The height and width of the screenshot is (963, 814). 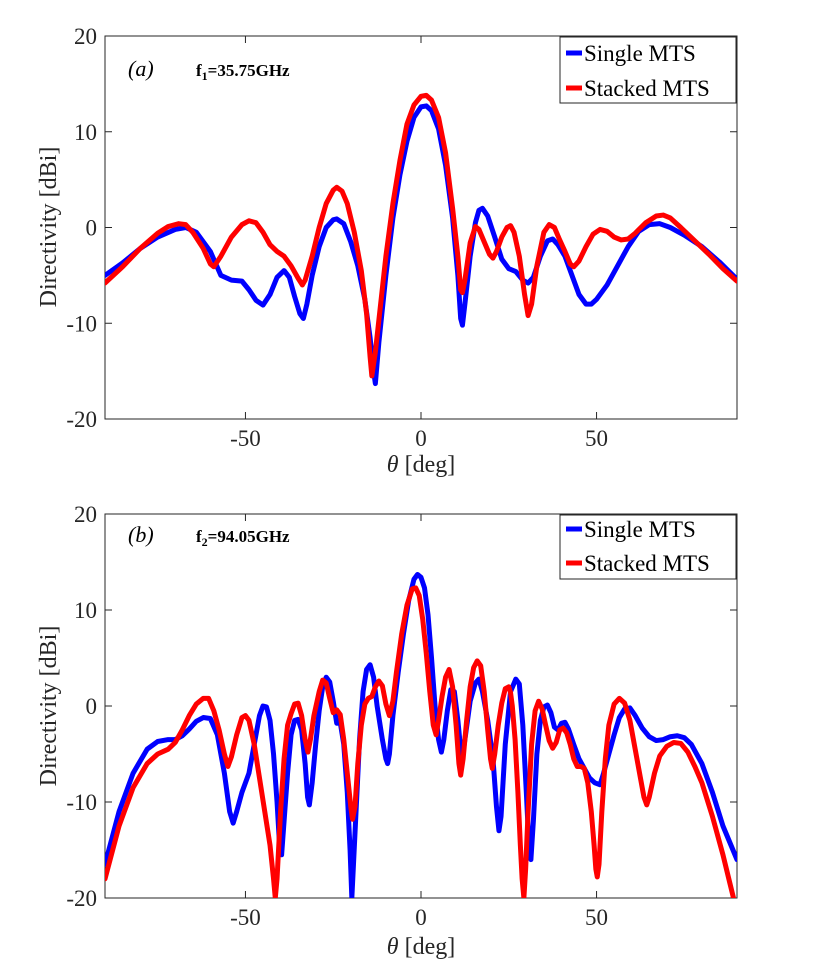 What do you see at coordinates (249, 536) in the screenshot?
I see `freq-value: =94.05GHz` at bounding box center [249, 536].